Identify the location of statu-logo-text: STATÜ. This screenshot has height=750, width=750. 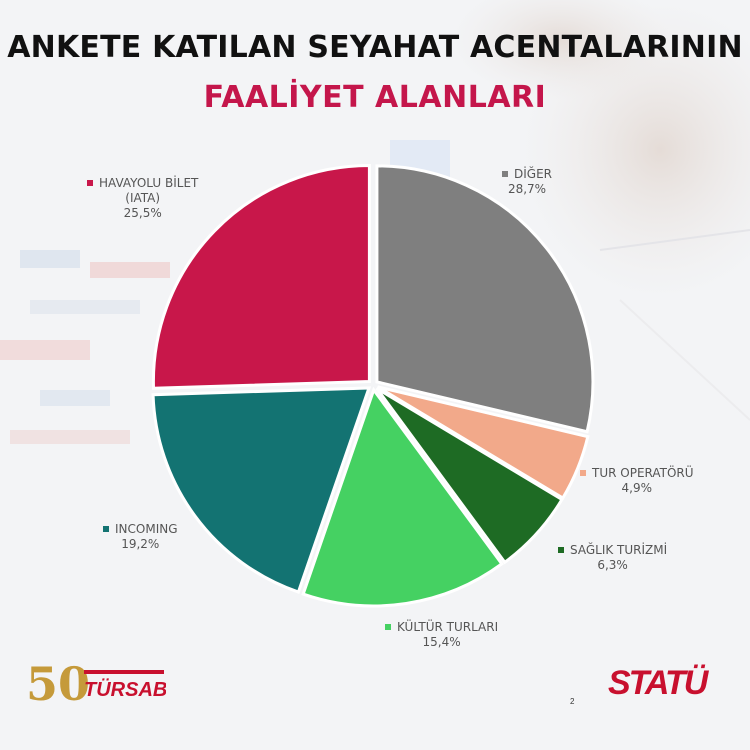
(659, 682).